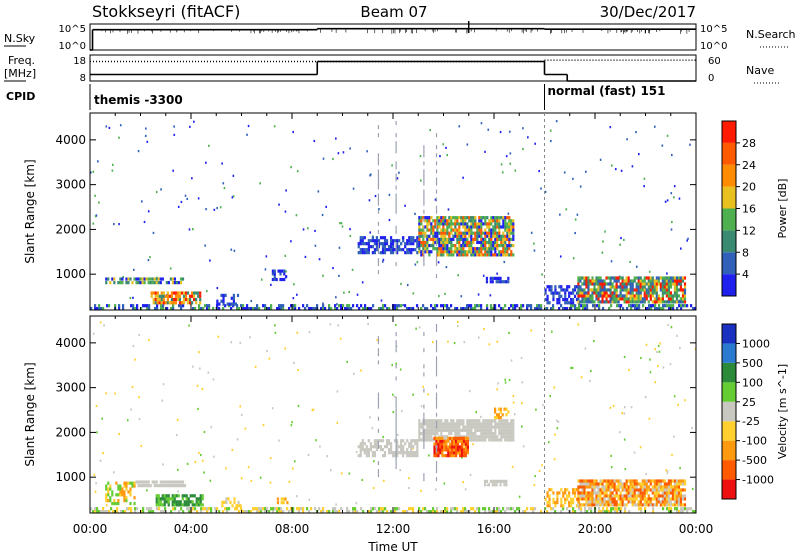 Image resolution: width=800 pixels, height=554 pixels. Describe the element at coordinates (711, 78) in the screenshot. I see `nave-bottom-tick: 0` at that location.